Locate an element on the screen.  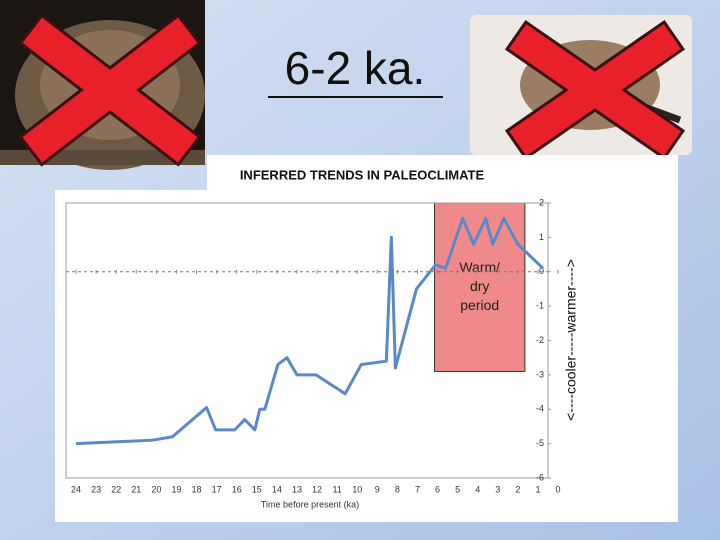
x-tick-label: 4 is located at coordinates (477, 489).